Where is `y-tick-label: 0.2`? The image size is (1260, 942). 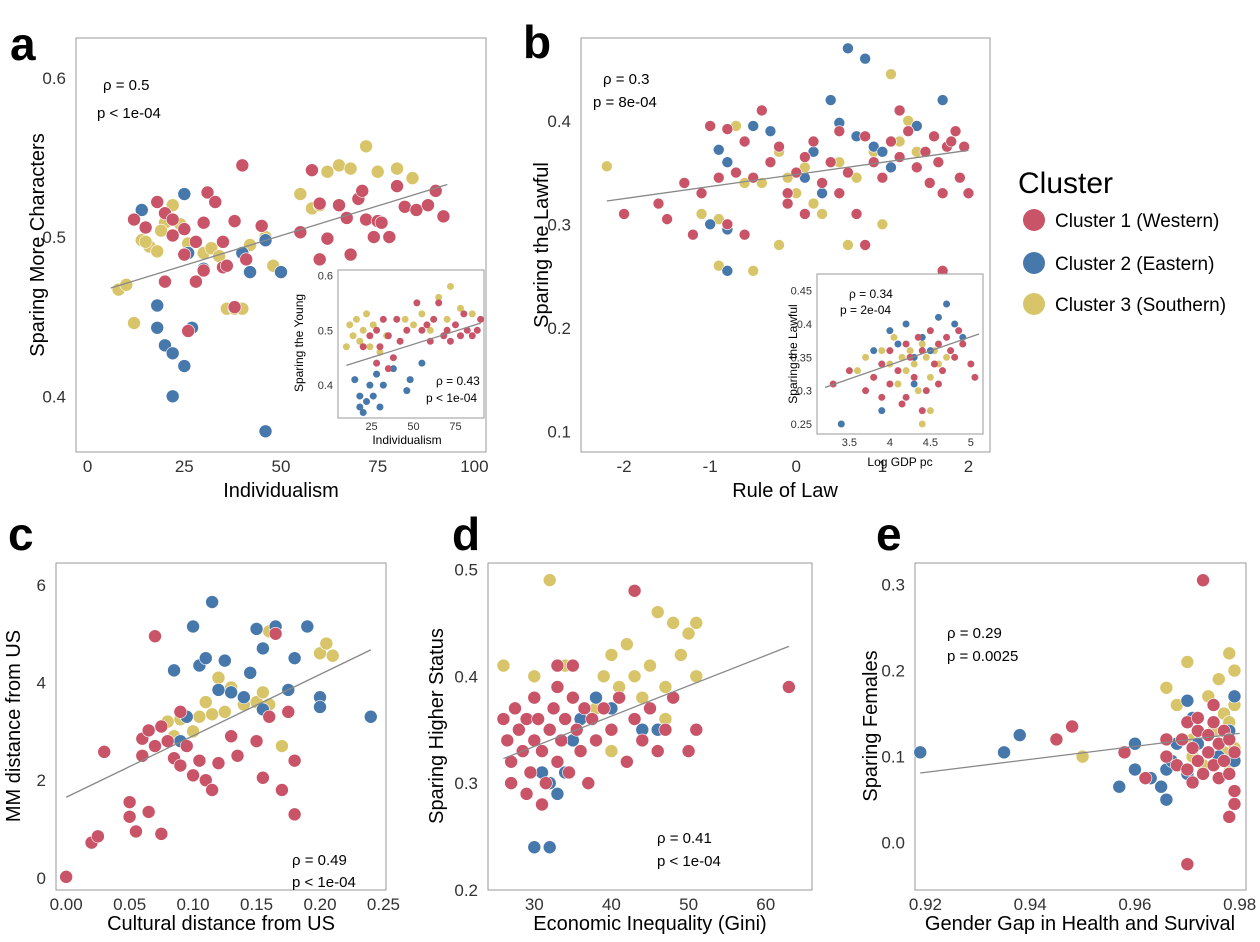 y-tick-label: 0.2 is located at coordinates (466, 890).